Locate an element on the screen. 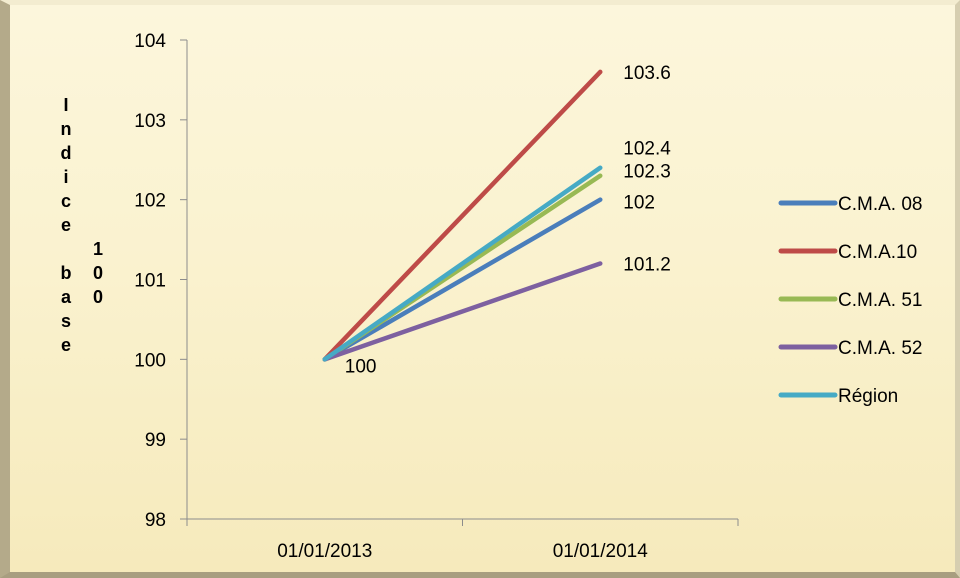 This screenshot has height=578, width=960. data-label: 102.4 is located at coordinates (647, 149).